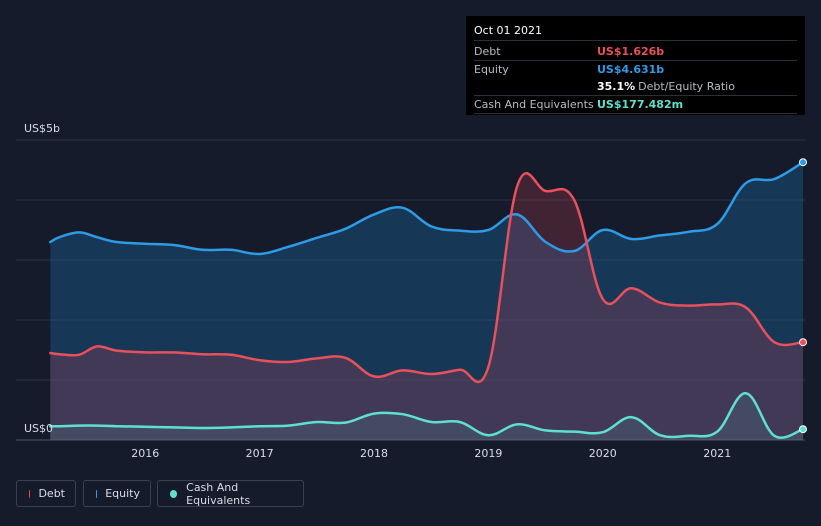 The height and width of the screenshot is (526, 821). Describe the element at coordinates (803, 162) in the screenshot. I see `equity-end-marker` at that location.